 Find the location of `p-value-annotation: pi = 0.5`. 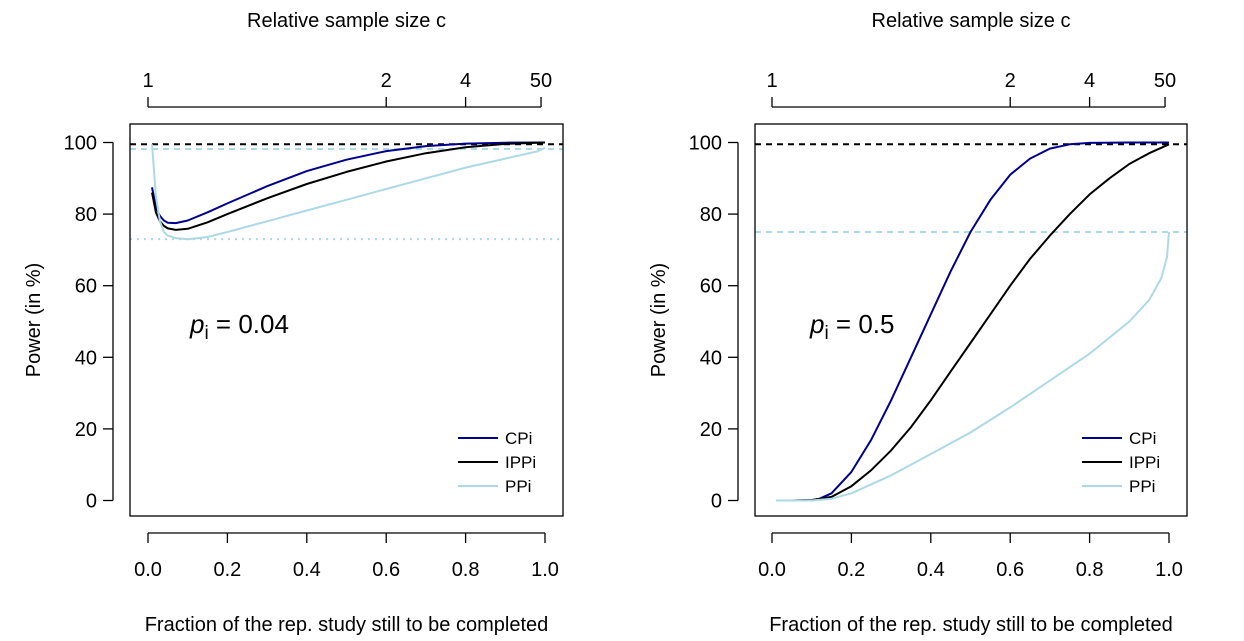

p-value-annotation: pi = 0.5 is located at coordinates (851, 326).